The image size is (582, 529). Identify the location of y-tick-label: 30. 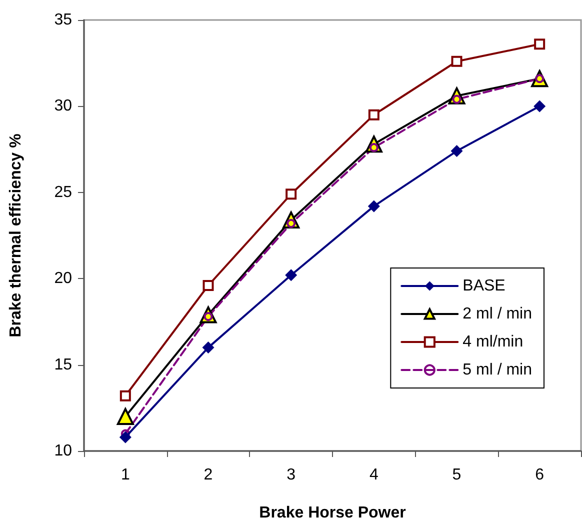
(63, 106).